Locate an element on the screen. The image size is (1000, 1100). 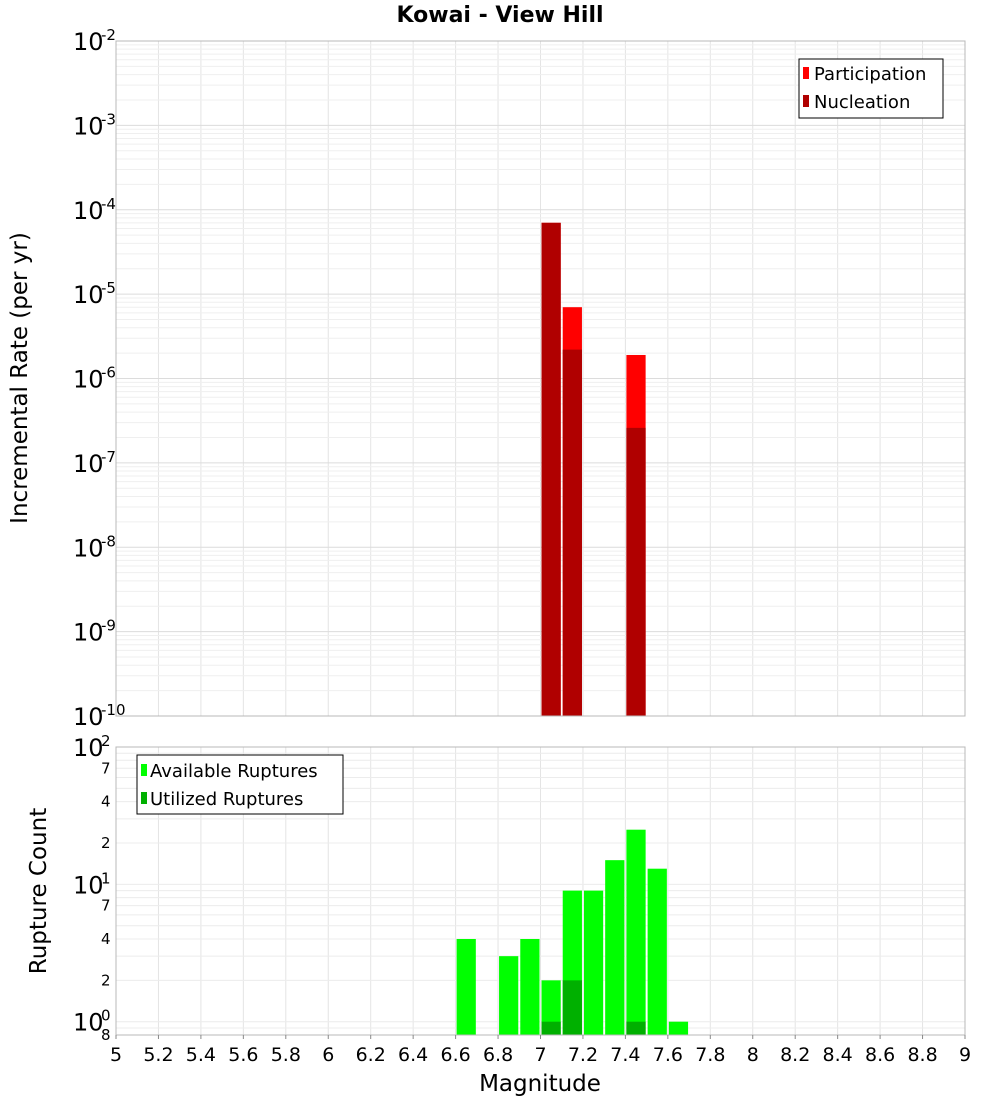
y-tick-exponent: -4 is located at coordinates (108, 204).